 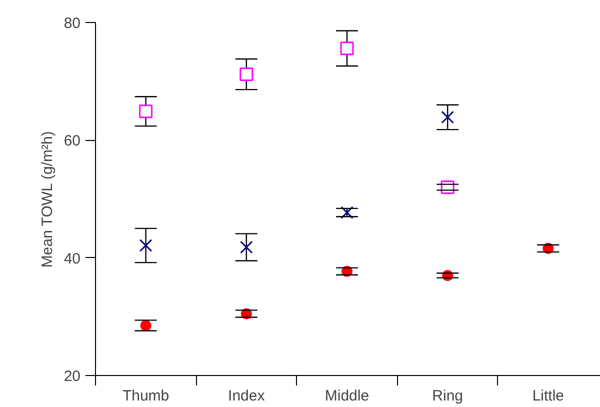 I want to click on x-tick-label: Thumb, so click(x=146, y=396).